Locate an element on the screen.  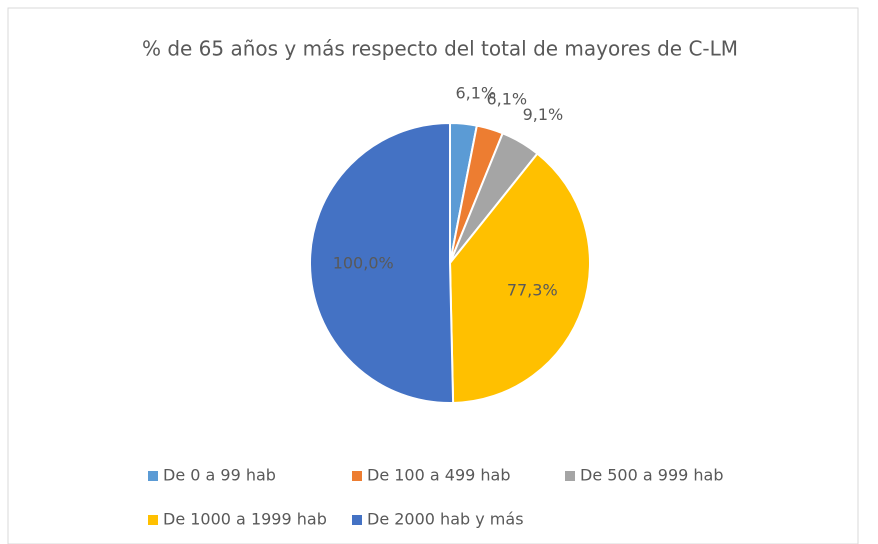
data-label: 77,3% is located at coordinates (532, 289).